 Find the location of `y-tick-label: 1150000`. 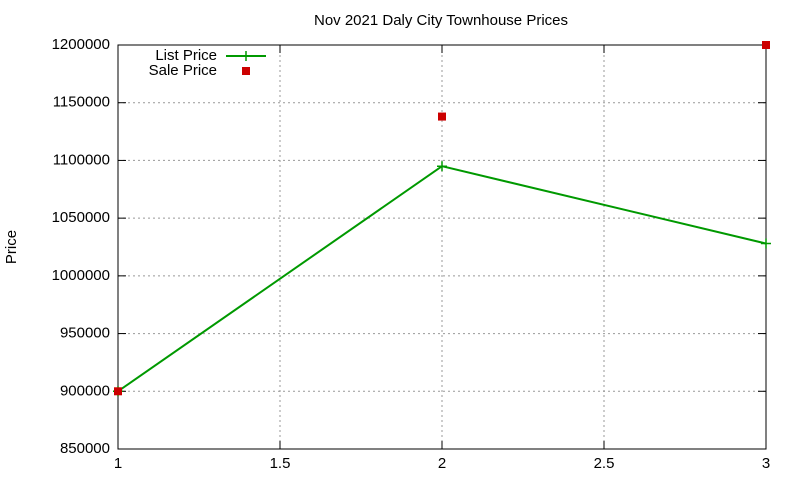

y-tick-label: 1150000 is located at coordinates (81, 102).